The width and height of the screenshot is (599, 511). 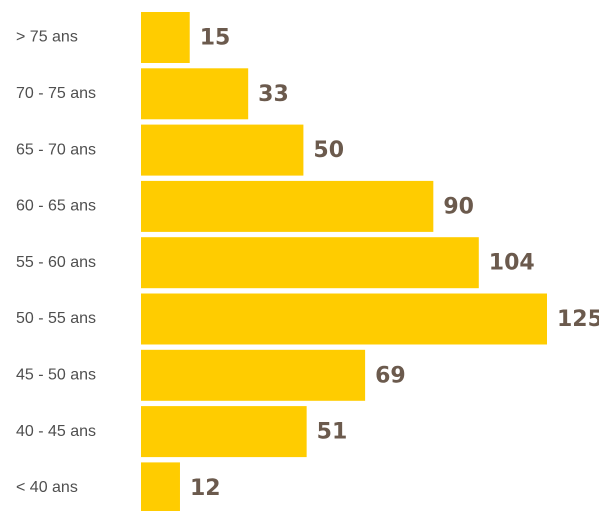 What do you see at coordinates (56, 206) in the screenshot?
I see `category-label: 60 - 65 ans` at bounding box center [56, 206].